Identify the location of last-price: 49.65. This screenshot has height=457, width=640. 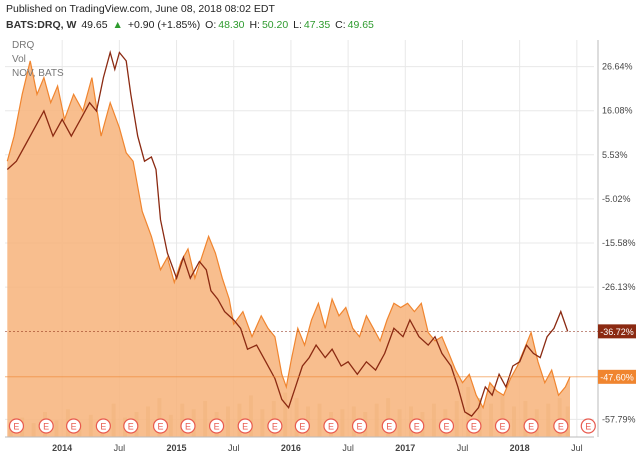
(94, 25).